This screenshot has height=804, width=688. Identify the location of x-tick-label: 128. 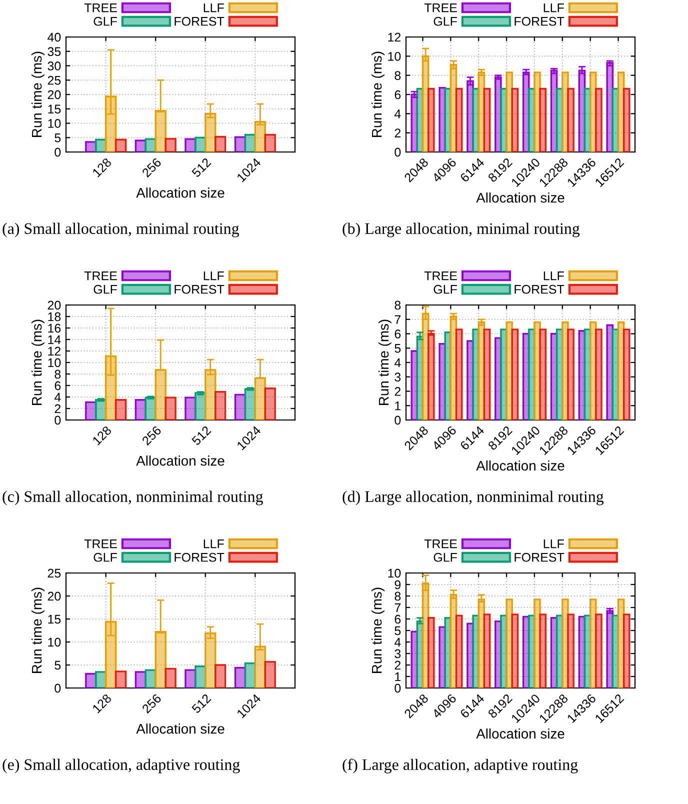
(102, 167).